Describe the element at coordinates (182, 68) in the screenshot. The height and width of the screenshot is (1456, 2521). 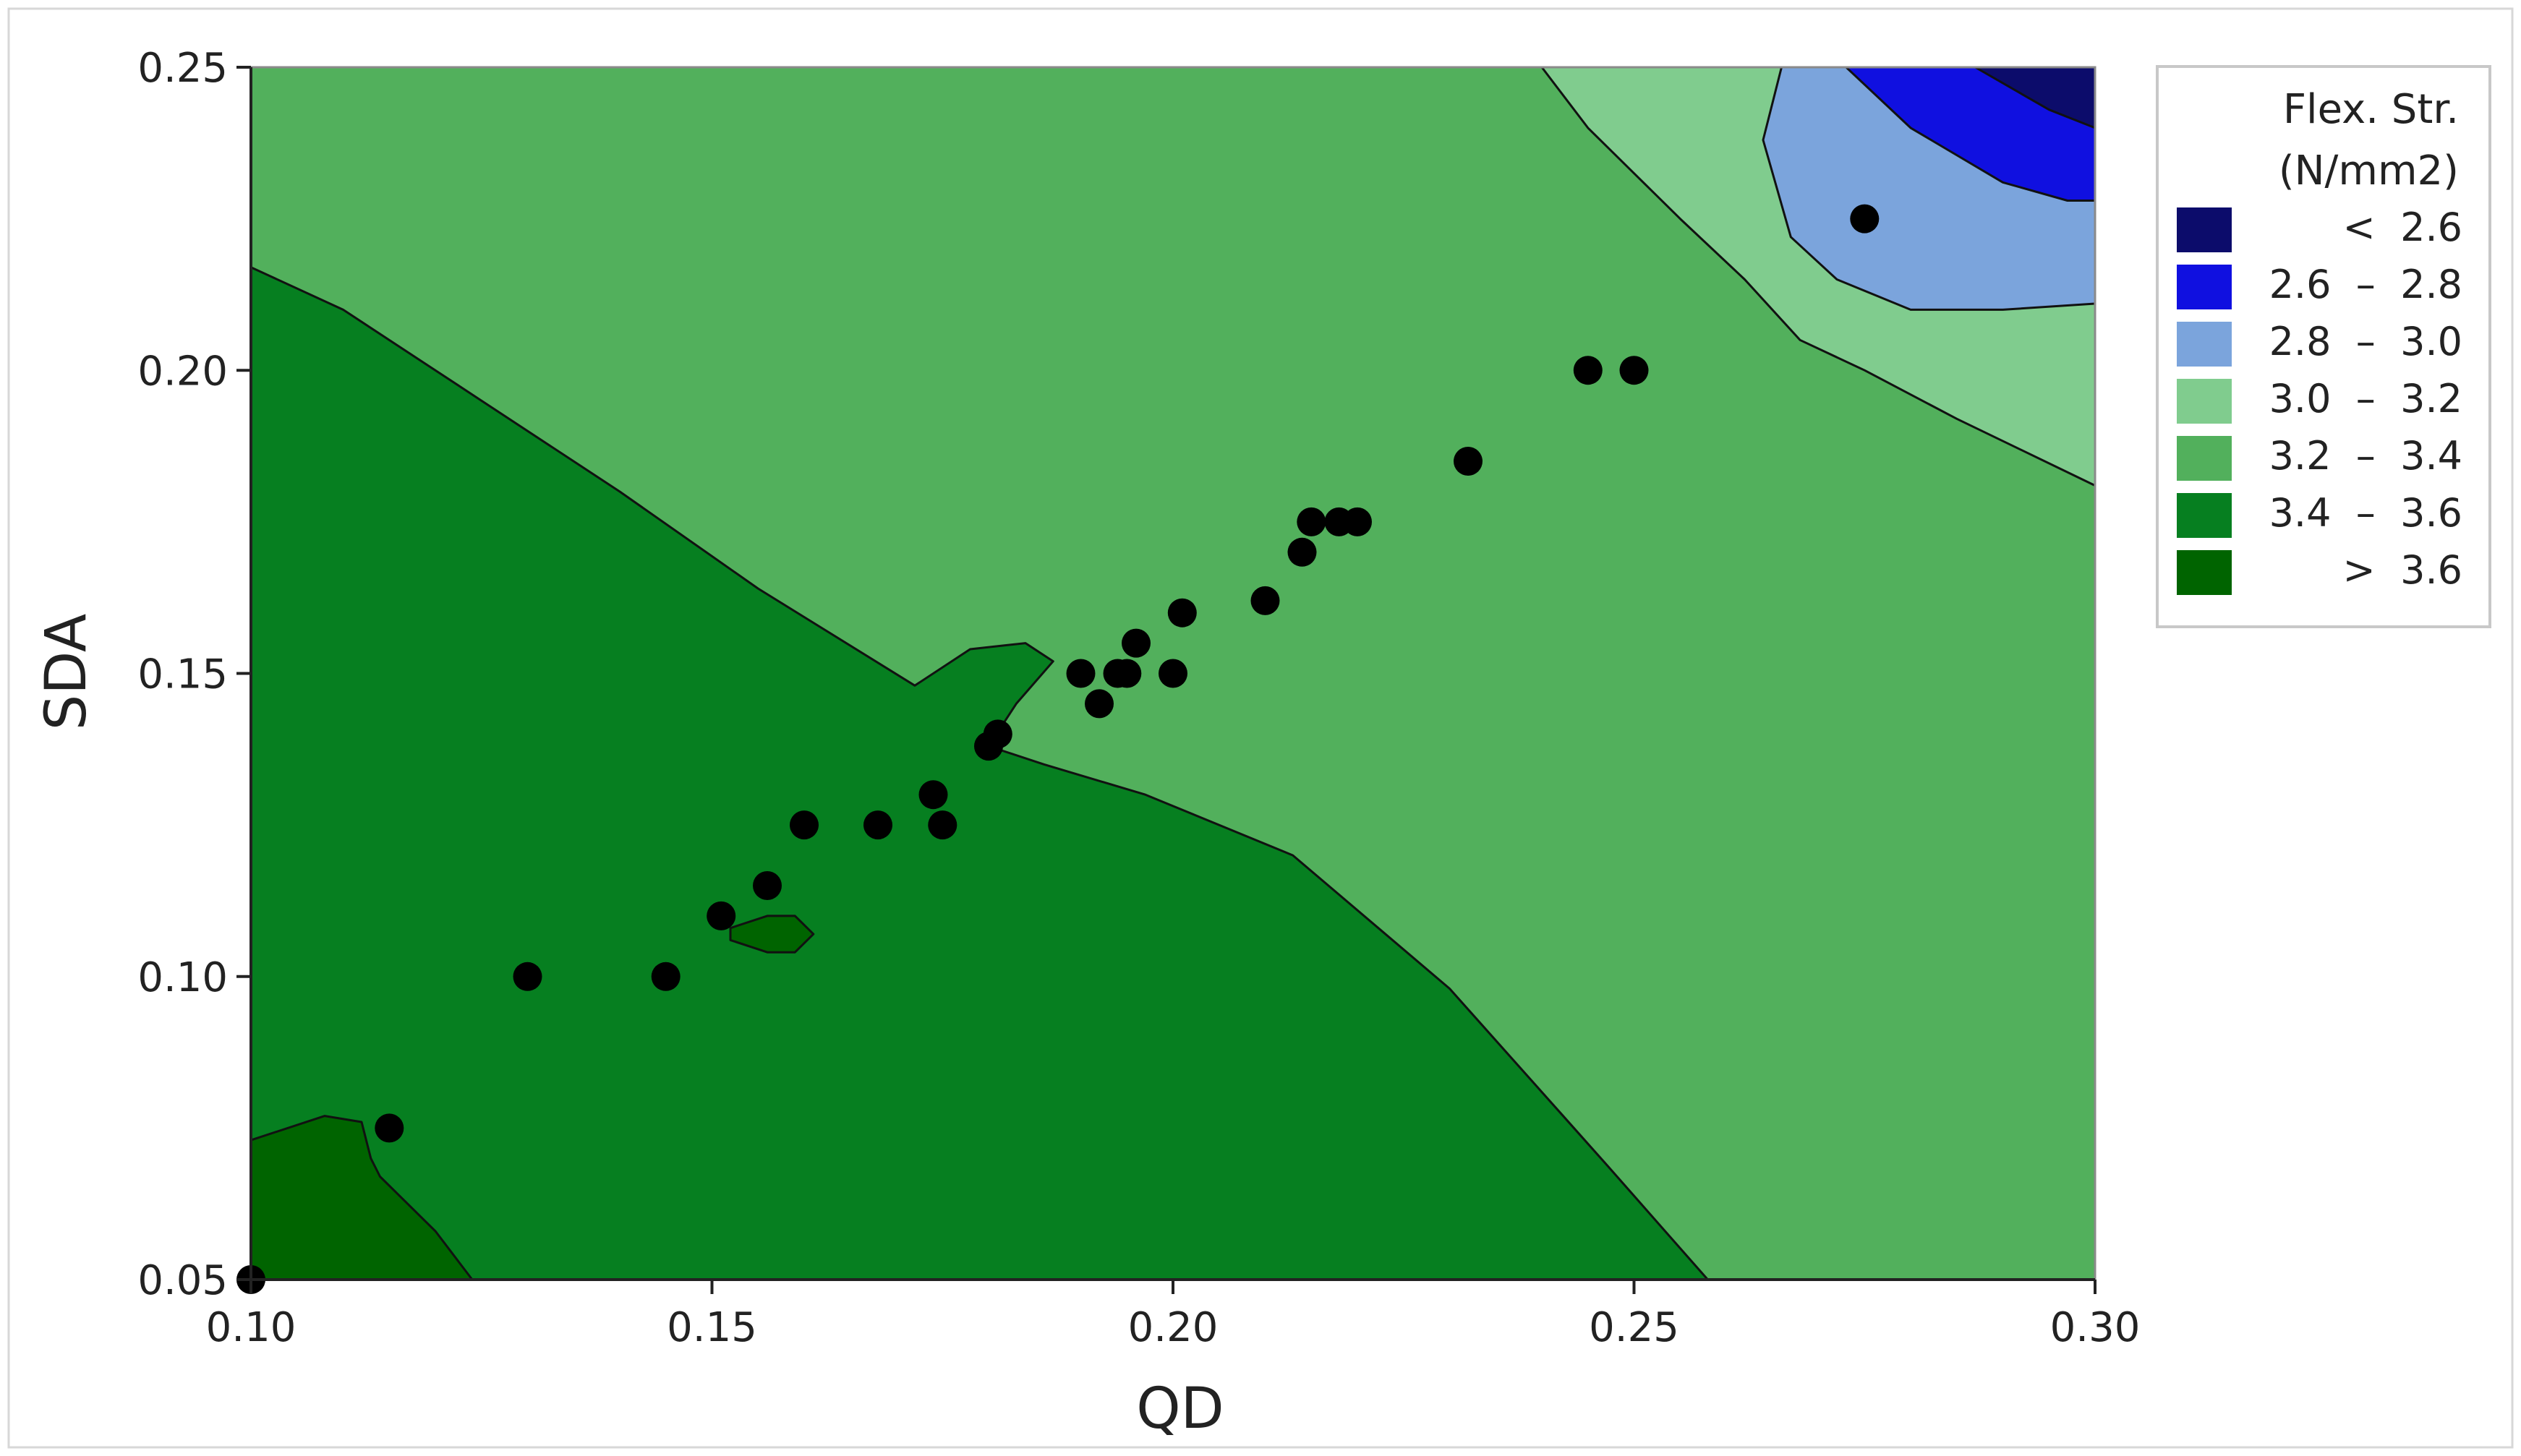
I see `y-tick-label: 0.25` at that location.